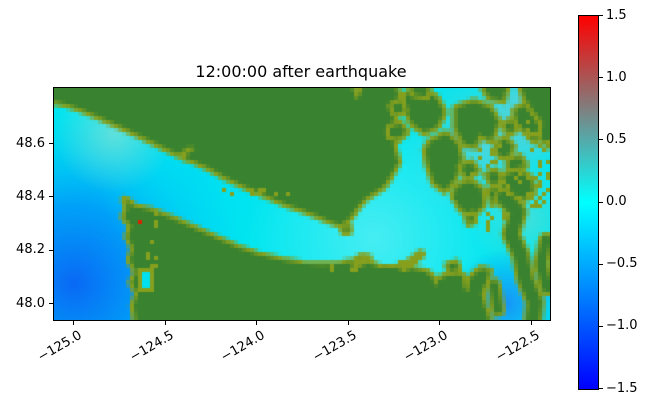 Image resolution: width=649 pixels, height=411 pixels. I want to click on colorbar-tick-label: 0.5, so click(616, 139).